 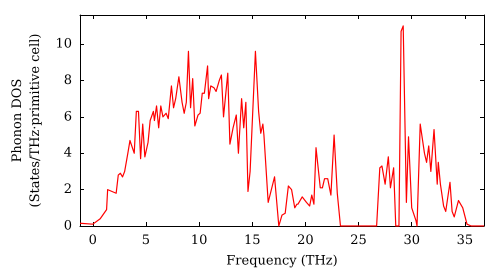 I want to click on y-tick-label: 4, so click(x=68, y=153).